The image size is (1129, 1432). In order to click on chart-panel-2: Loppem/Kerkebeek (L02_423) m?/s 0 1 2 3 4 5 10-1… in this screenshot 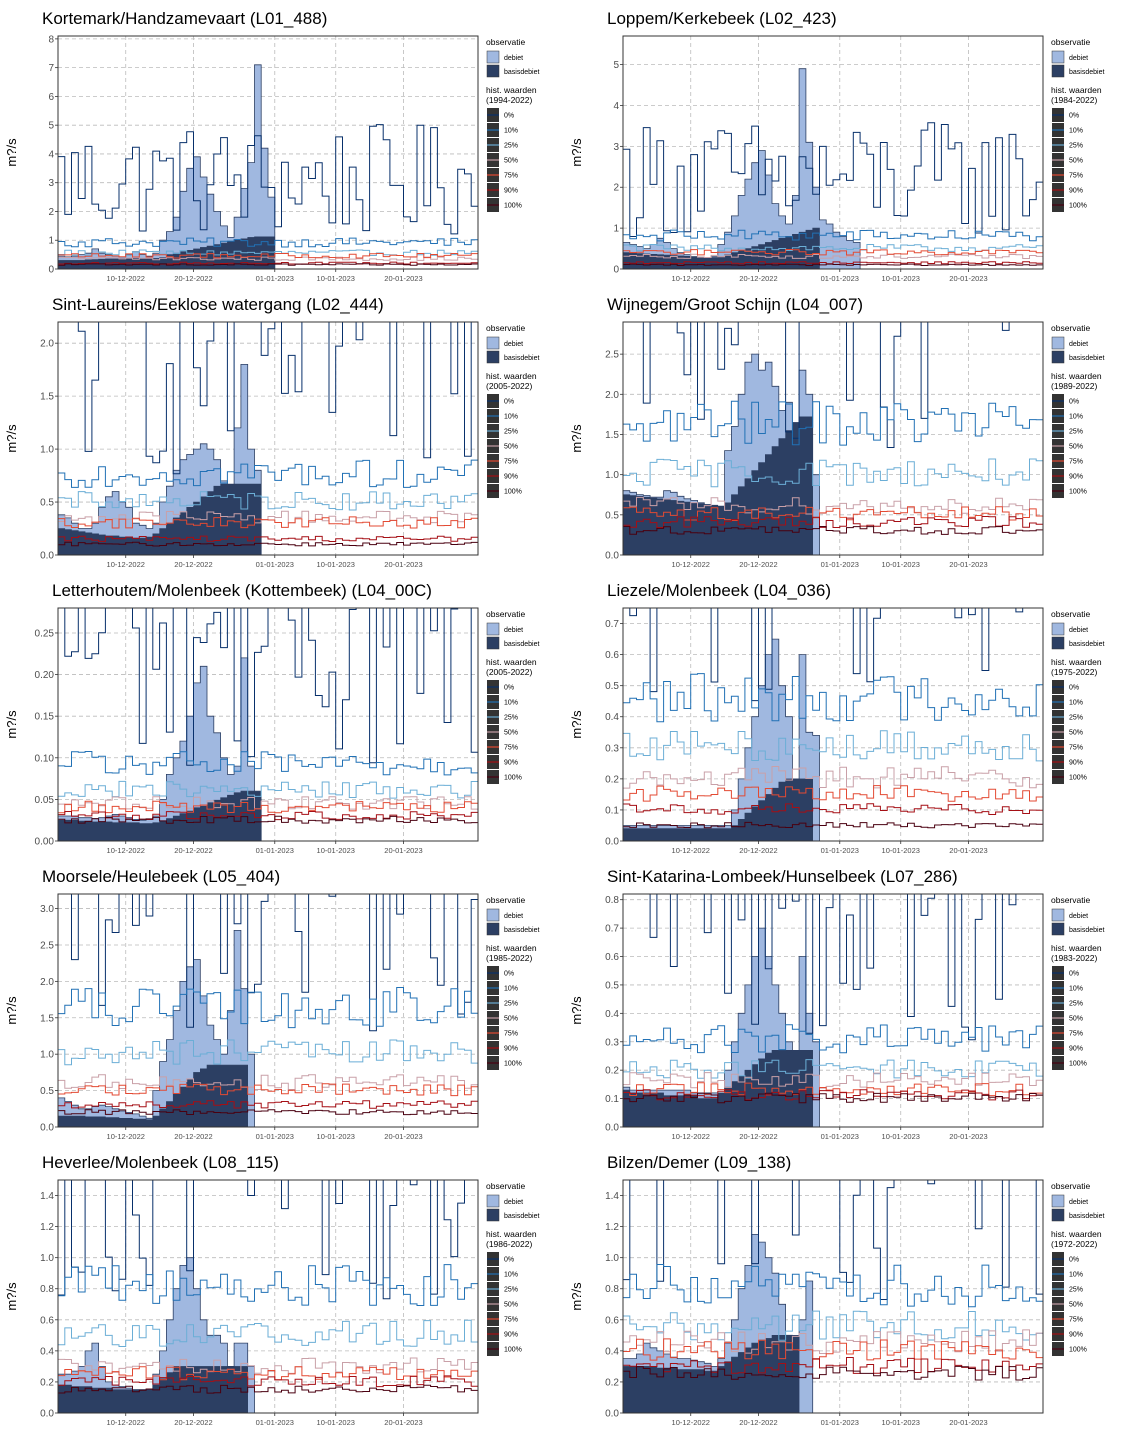, I will do `click(847, 143)`.